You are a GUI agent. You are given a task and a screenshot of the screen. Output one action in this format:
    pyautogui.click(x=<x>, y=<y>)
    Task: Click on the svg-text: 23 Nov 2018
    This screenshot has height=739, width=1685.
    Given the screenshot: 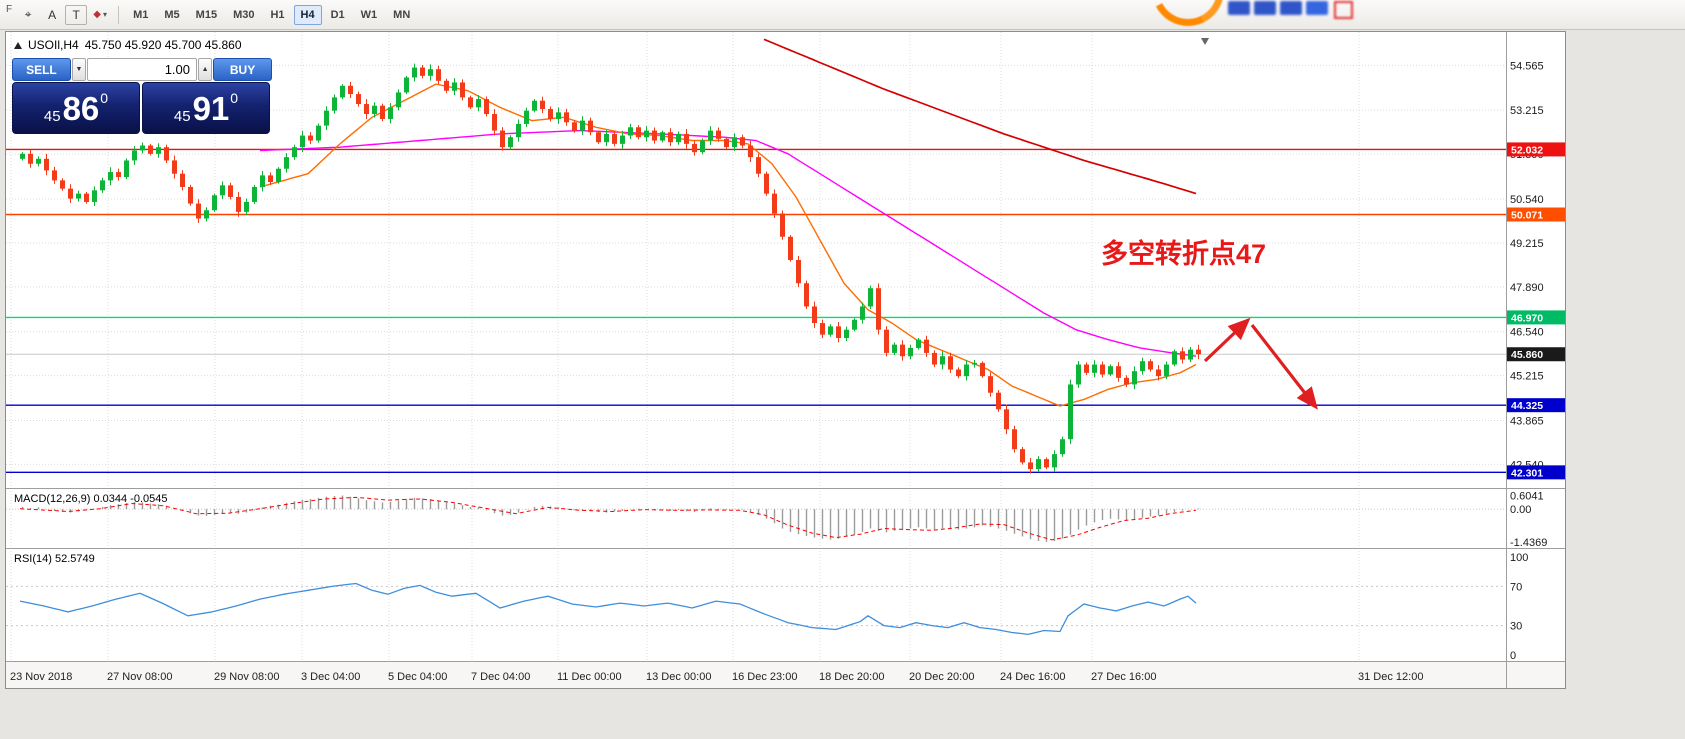 What is the action you would take?
    pyautogui.click(x=41, y=677)
    